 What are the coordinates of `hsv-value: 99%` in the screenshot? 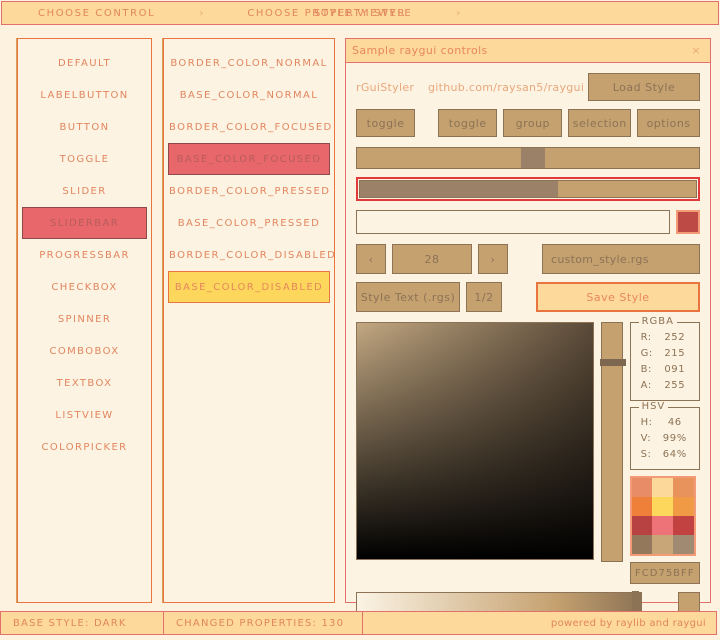 It's located at (674, 438).